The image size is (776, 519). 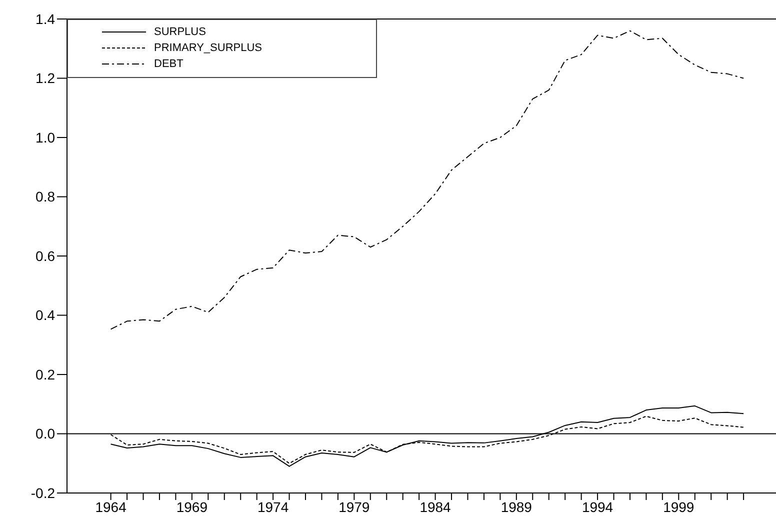 What do you see at coordinates (436, 506) in the screenshot?
I see `x-tick-label: 1984` at bounding box center [436, 506].